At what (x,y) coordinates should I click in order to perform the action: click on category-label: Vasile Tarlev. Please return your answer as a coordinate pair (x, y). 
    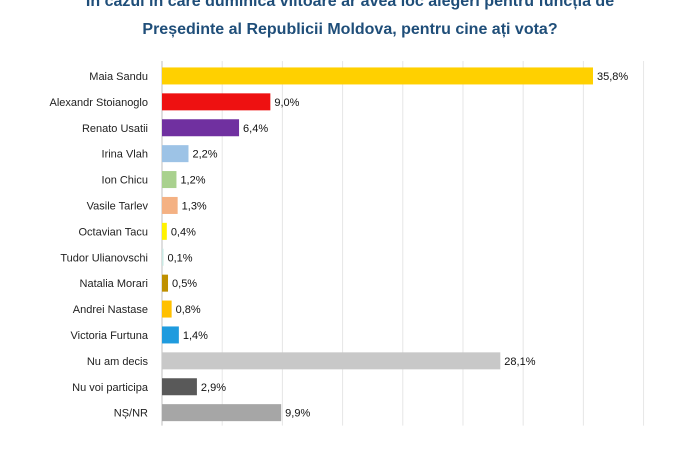
    Looking at the image, I should click on (118, 206).